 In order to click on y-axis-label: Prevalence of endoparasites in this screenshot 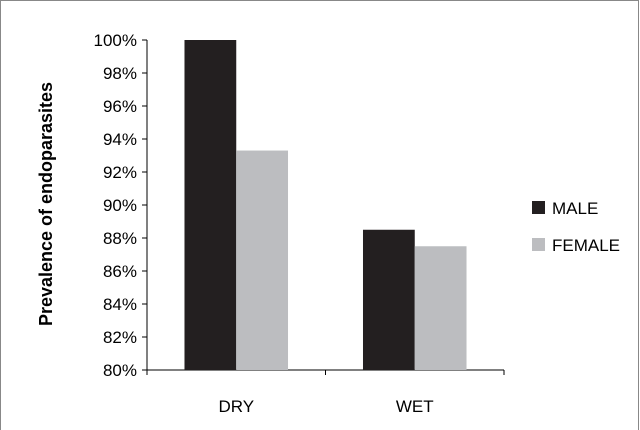, I will do `click(46, 204)`.